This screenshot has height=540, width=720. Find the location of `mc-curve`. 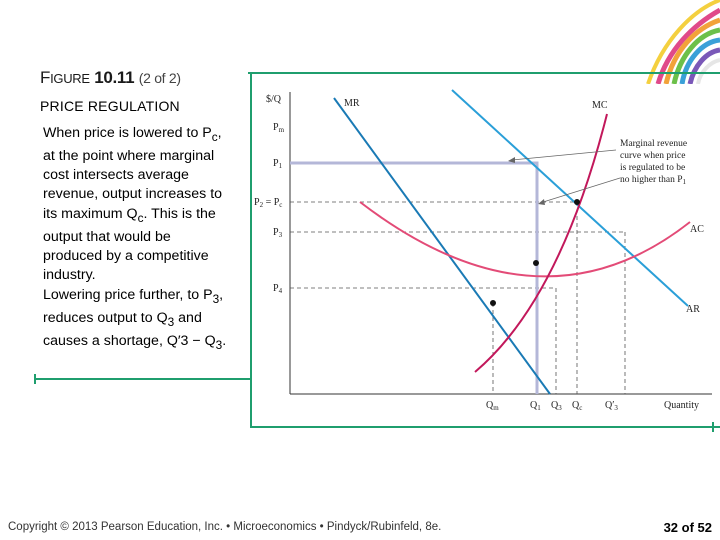

mc-curve is located at coordinates (541, 243).